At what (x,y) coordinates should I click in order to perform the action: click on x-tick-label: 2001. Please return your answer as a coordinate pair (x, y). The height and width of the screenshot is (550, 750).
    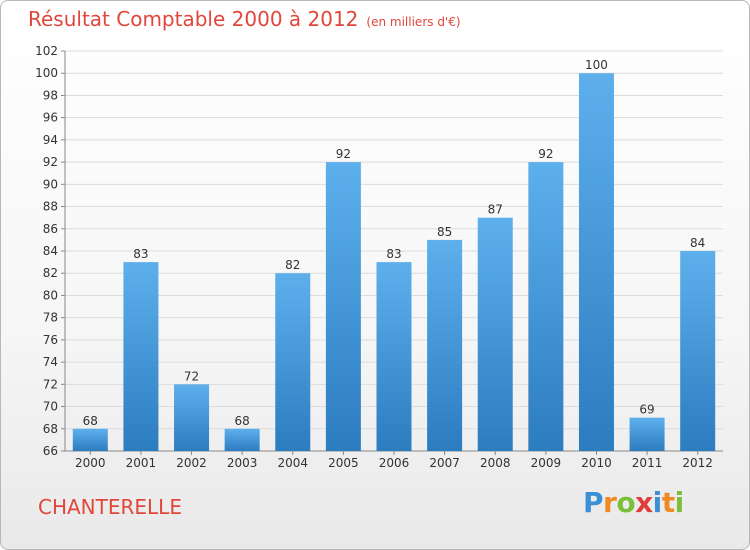
    Looking at the image, I should click on (141, 463).